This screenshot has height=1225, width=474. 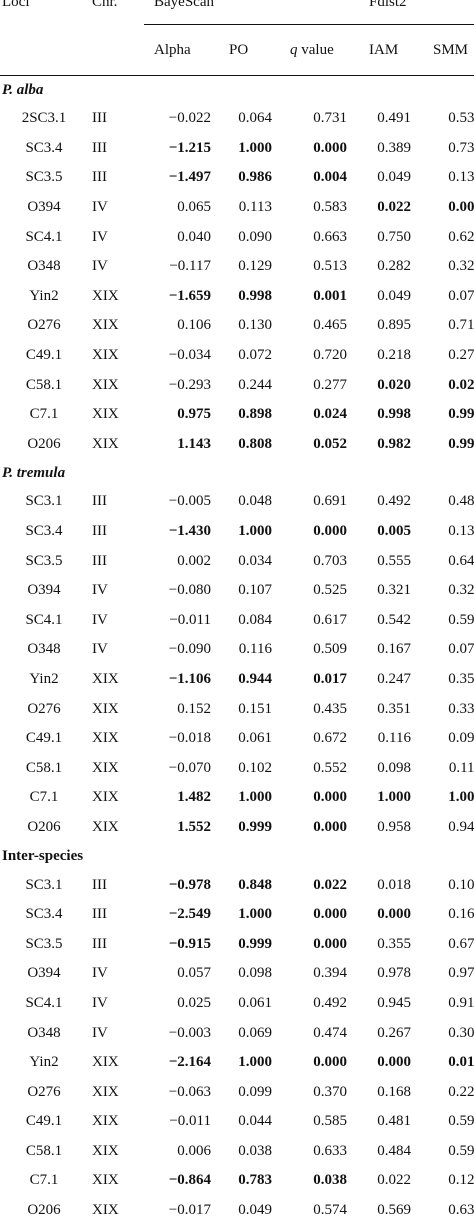 What do you see at coordinates (250, 885) in the screenshot?
I see `cell-po: 0.848` at bounding box center [250, 885].